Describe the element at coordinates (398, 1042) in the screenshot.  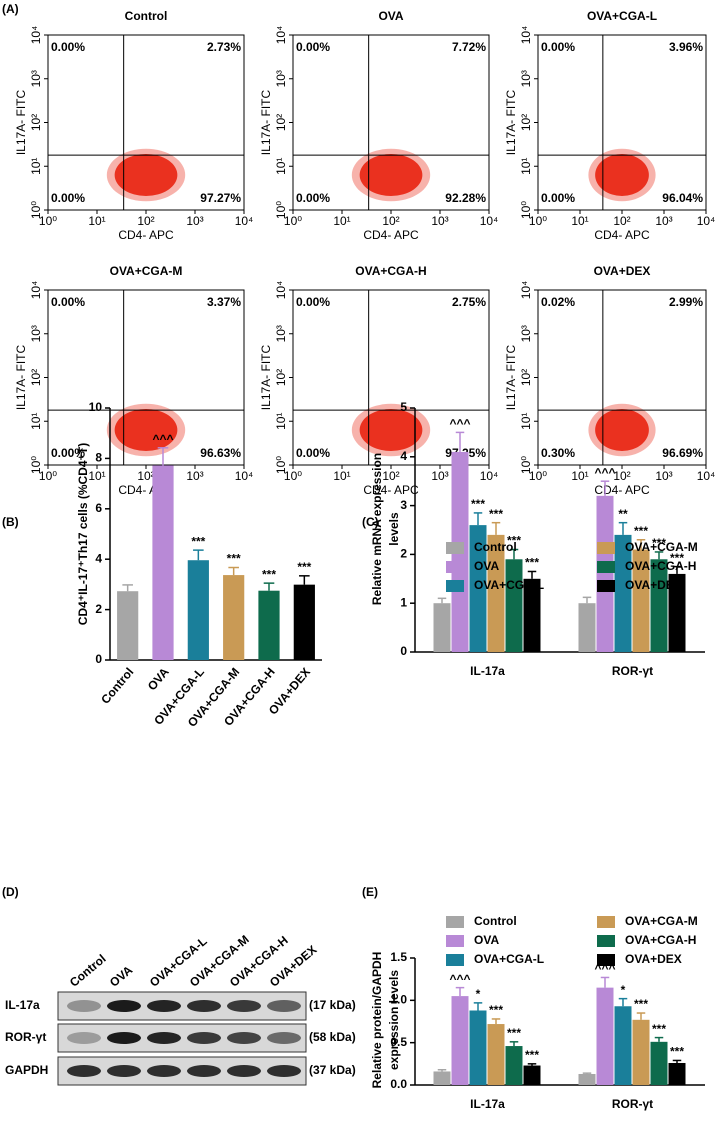
I see `y-tick-label: 0.5` at that location.